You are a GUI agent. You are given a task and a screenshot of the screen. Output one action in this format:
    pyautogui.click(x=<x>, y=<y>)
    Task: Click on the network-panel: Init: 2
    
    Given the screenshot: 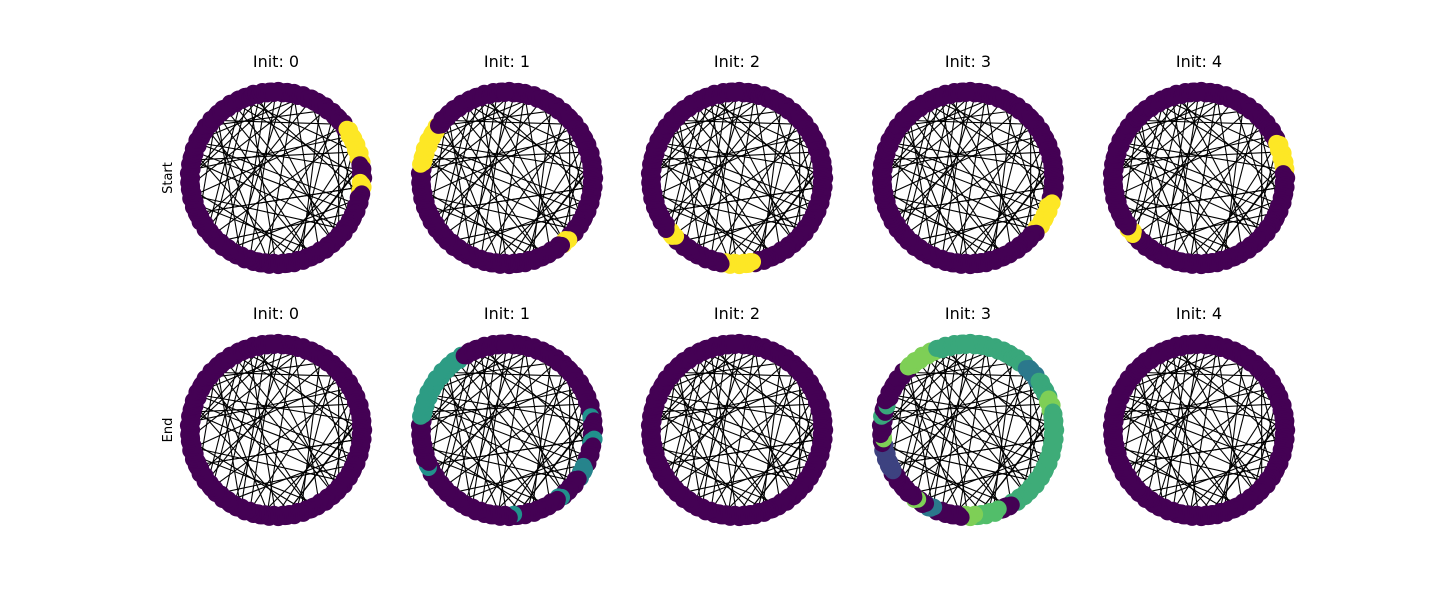 What is the action you would take?
    pyautogui.click(x=737, y=163)
    